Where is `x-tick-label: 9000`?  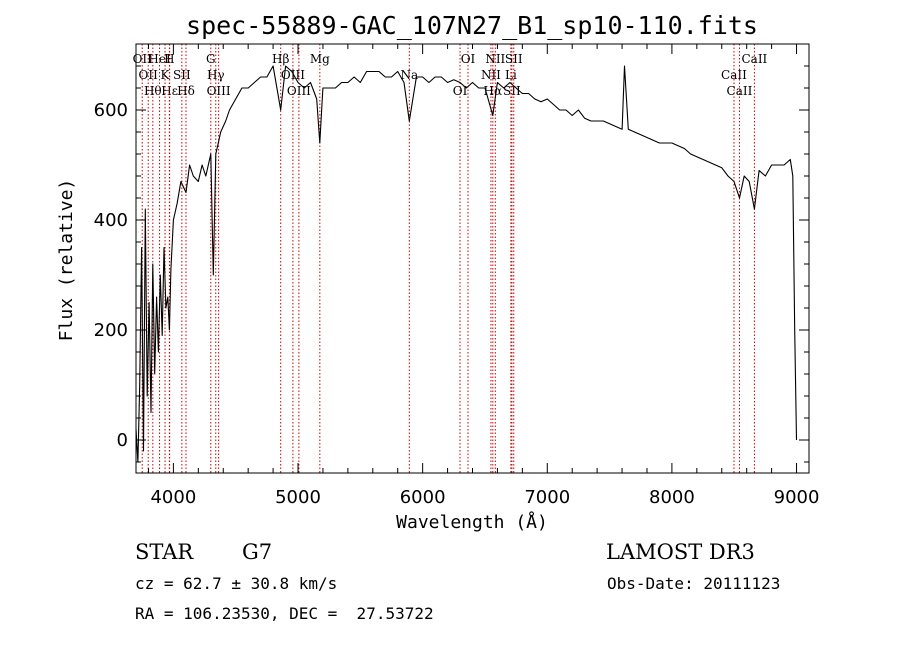
x-tick-label: 9000 is located at coordinates (797, 497).